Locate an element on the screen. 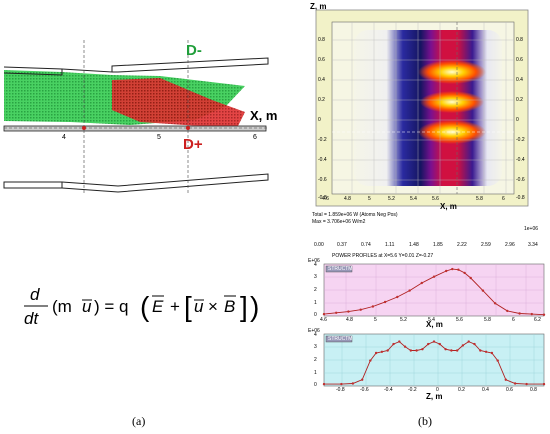 The width and height of the screenshot is (550, 434). axis-label-x: X, m is located at coordinates (264, 115).